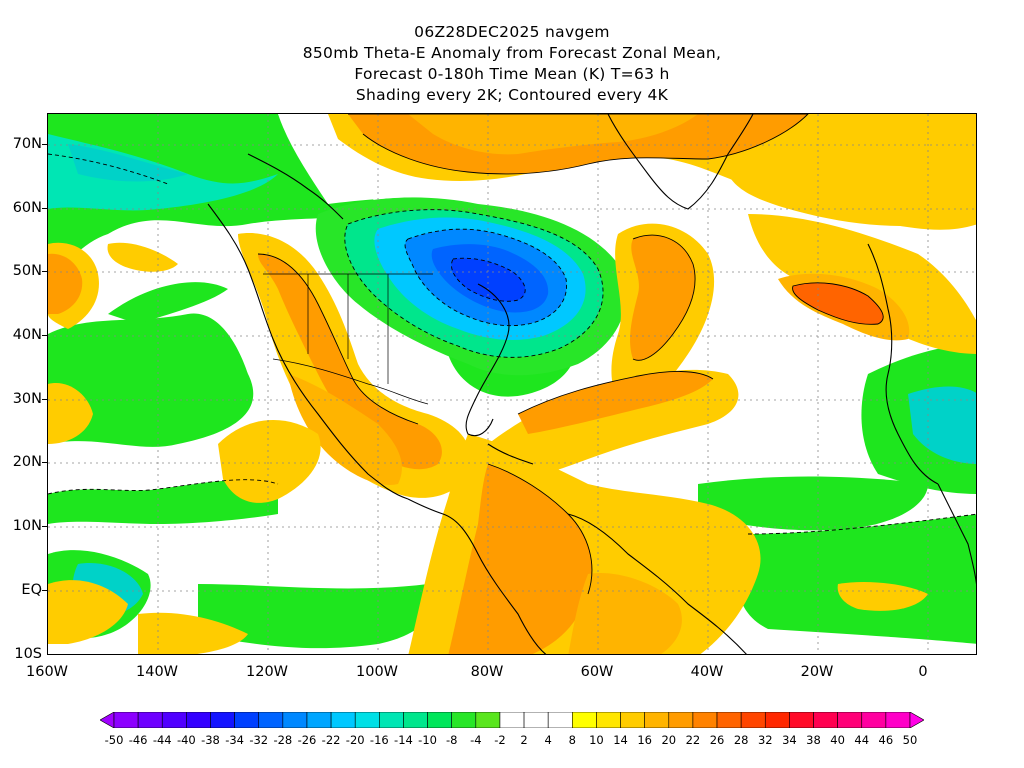 This screenshot has height=768, width=1024. I want to click on lat-label-30n: 30N, so click(27, 399).